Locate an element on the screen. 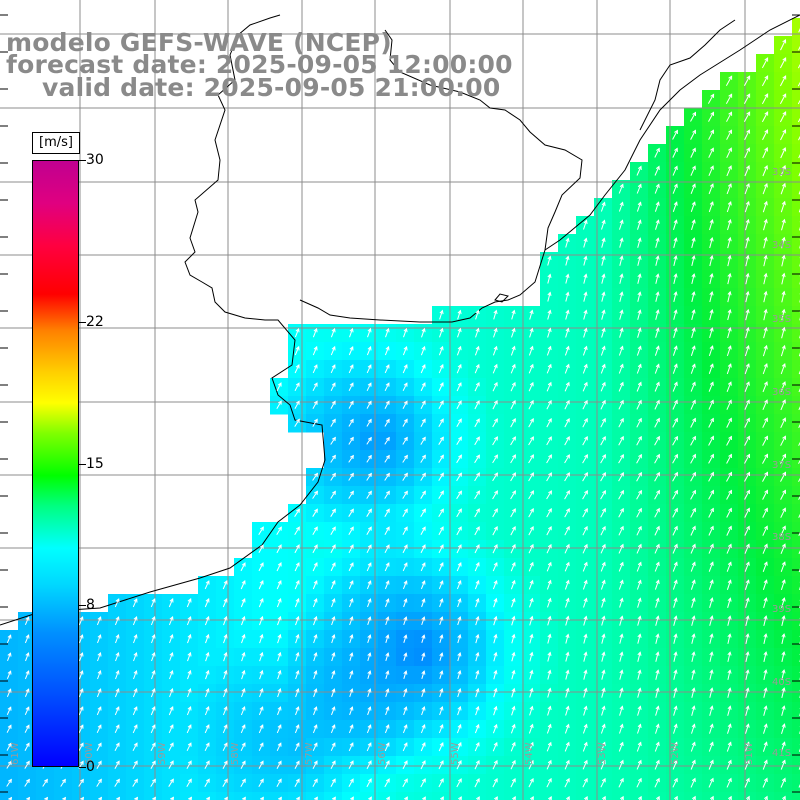 Image resolution: width=800 pixels, height=800 pixels. latitude-label: 35S is located at coordinates (781, 319).